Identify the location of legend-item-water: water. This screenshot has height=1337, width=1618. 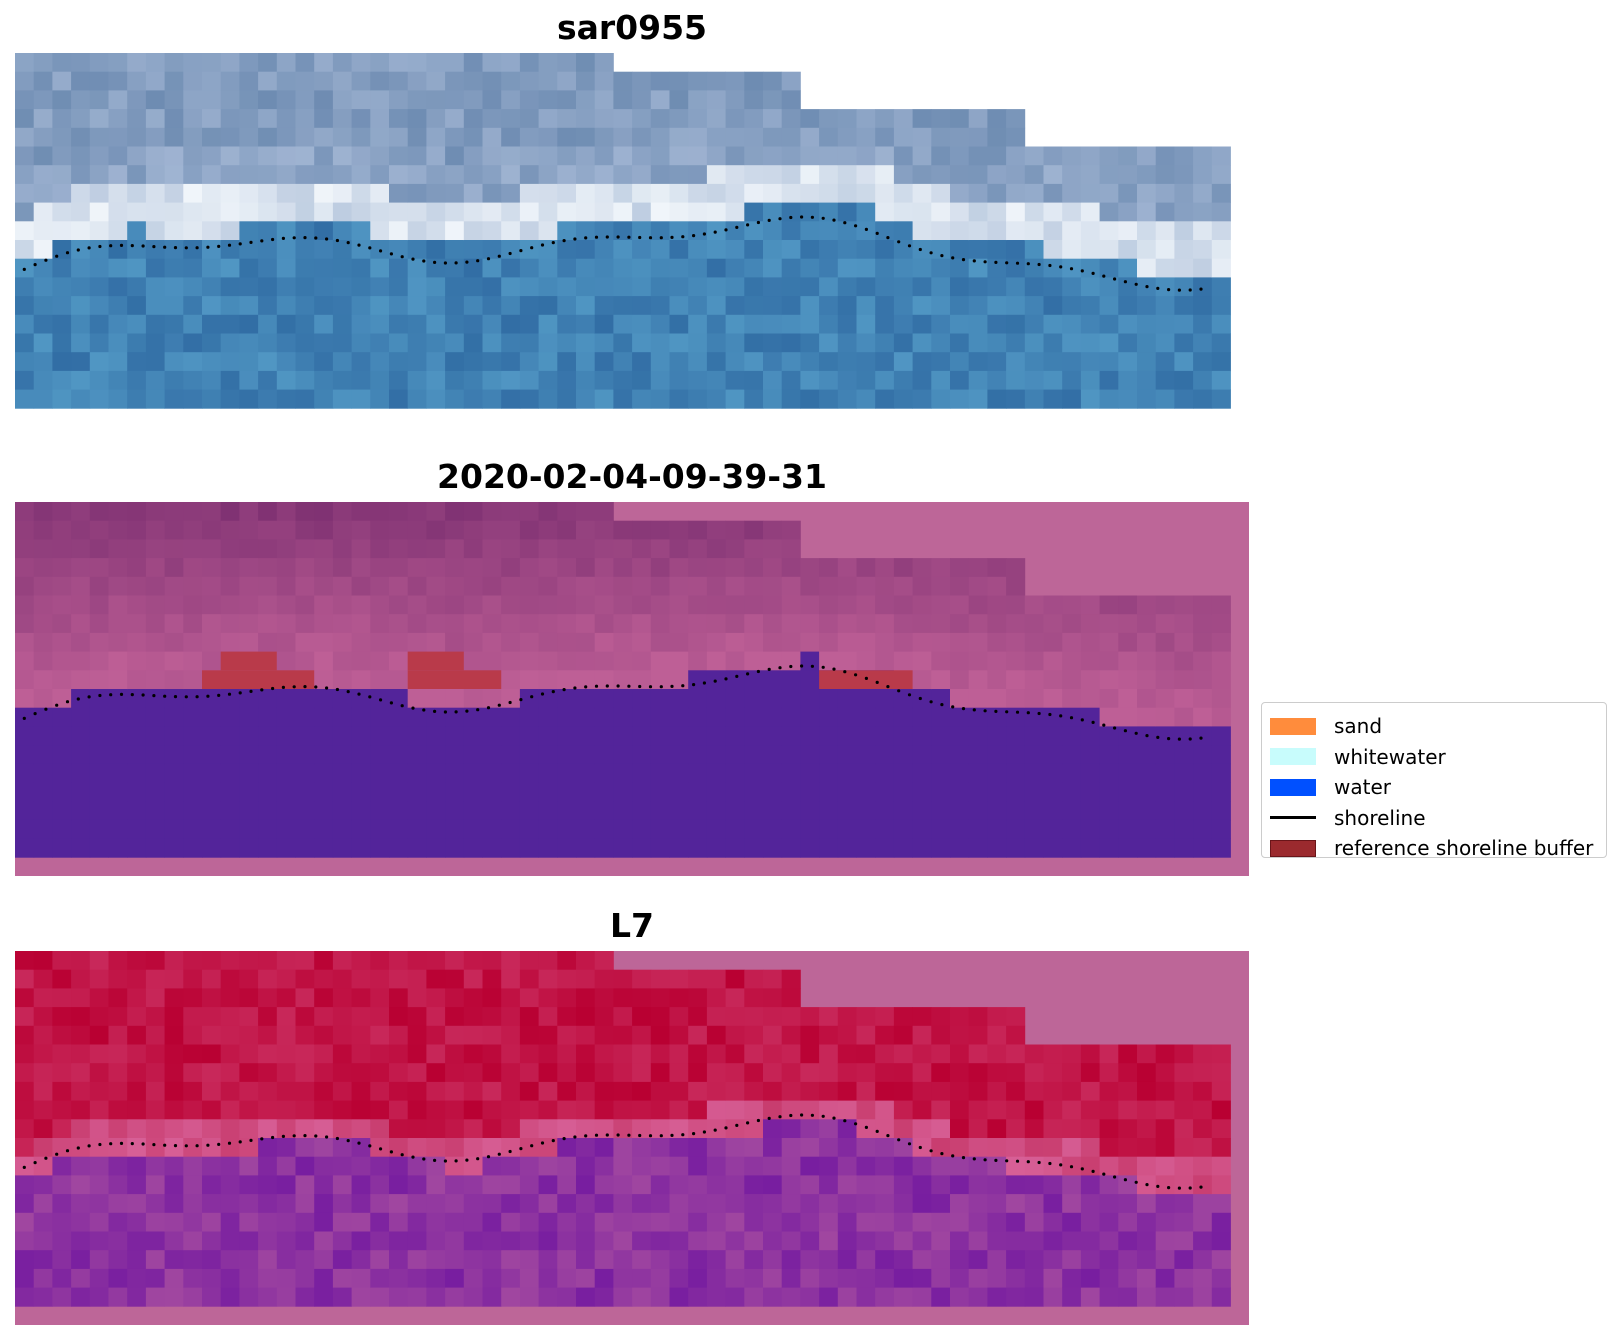
(1434, 787).